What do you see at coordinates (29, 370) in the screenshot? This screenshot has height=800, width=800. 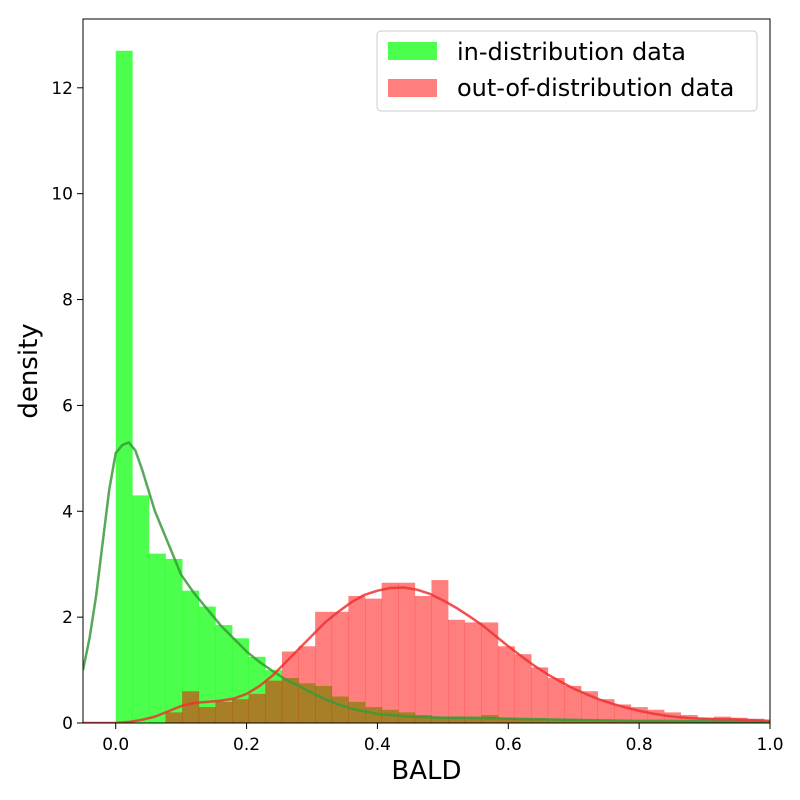 I see `y-axis-label: density` at bounding box center [29, 370].